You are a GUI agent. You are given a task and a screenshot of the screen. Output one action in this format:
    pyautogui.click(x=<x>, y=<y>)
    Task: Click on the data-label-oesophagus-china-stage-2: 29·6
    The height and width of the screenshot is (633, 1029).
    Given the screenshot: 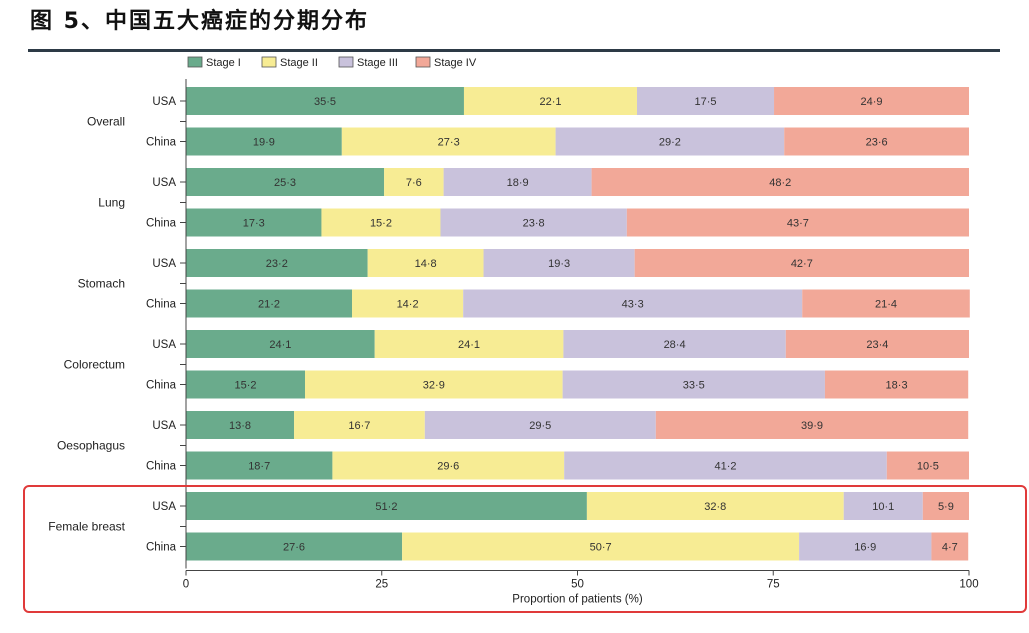 What is the action you would take?
    pyautogui.click(x=448, y=467)
    